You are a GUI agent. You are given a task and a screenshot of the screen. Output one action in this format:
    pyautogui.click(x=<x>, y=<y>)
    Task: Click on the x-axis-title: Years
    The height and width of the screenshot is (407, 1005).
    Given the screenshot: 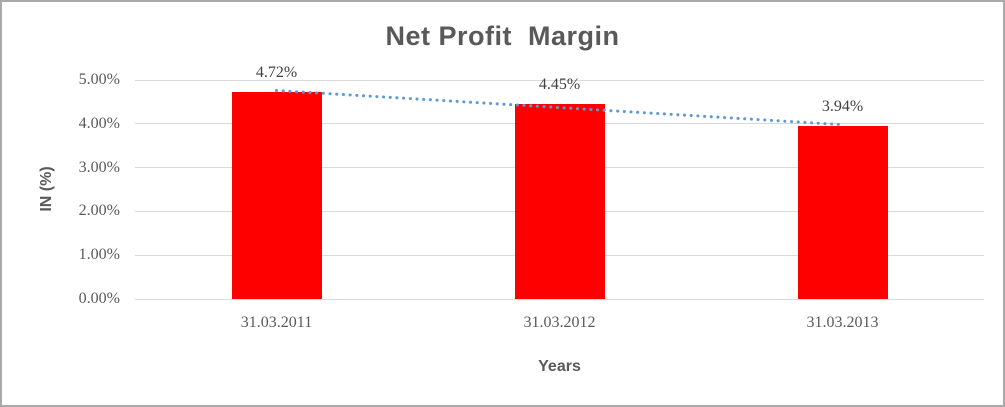 What is the action you would take?
    pyautogui.click(x=559, y=366)
    